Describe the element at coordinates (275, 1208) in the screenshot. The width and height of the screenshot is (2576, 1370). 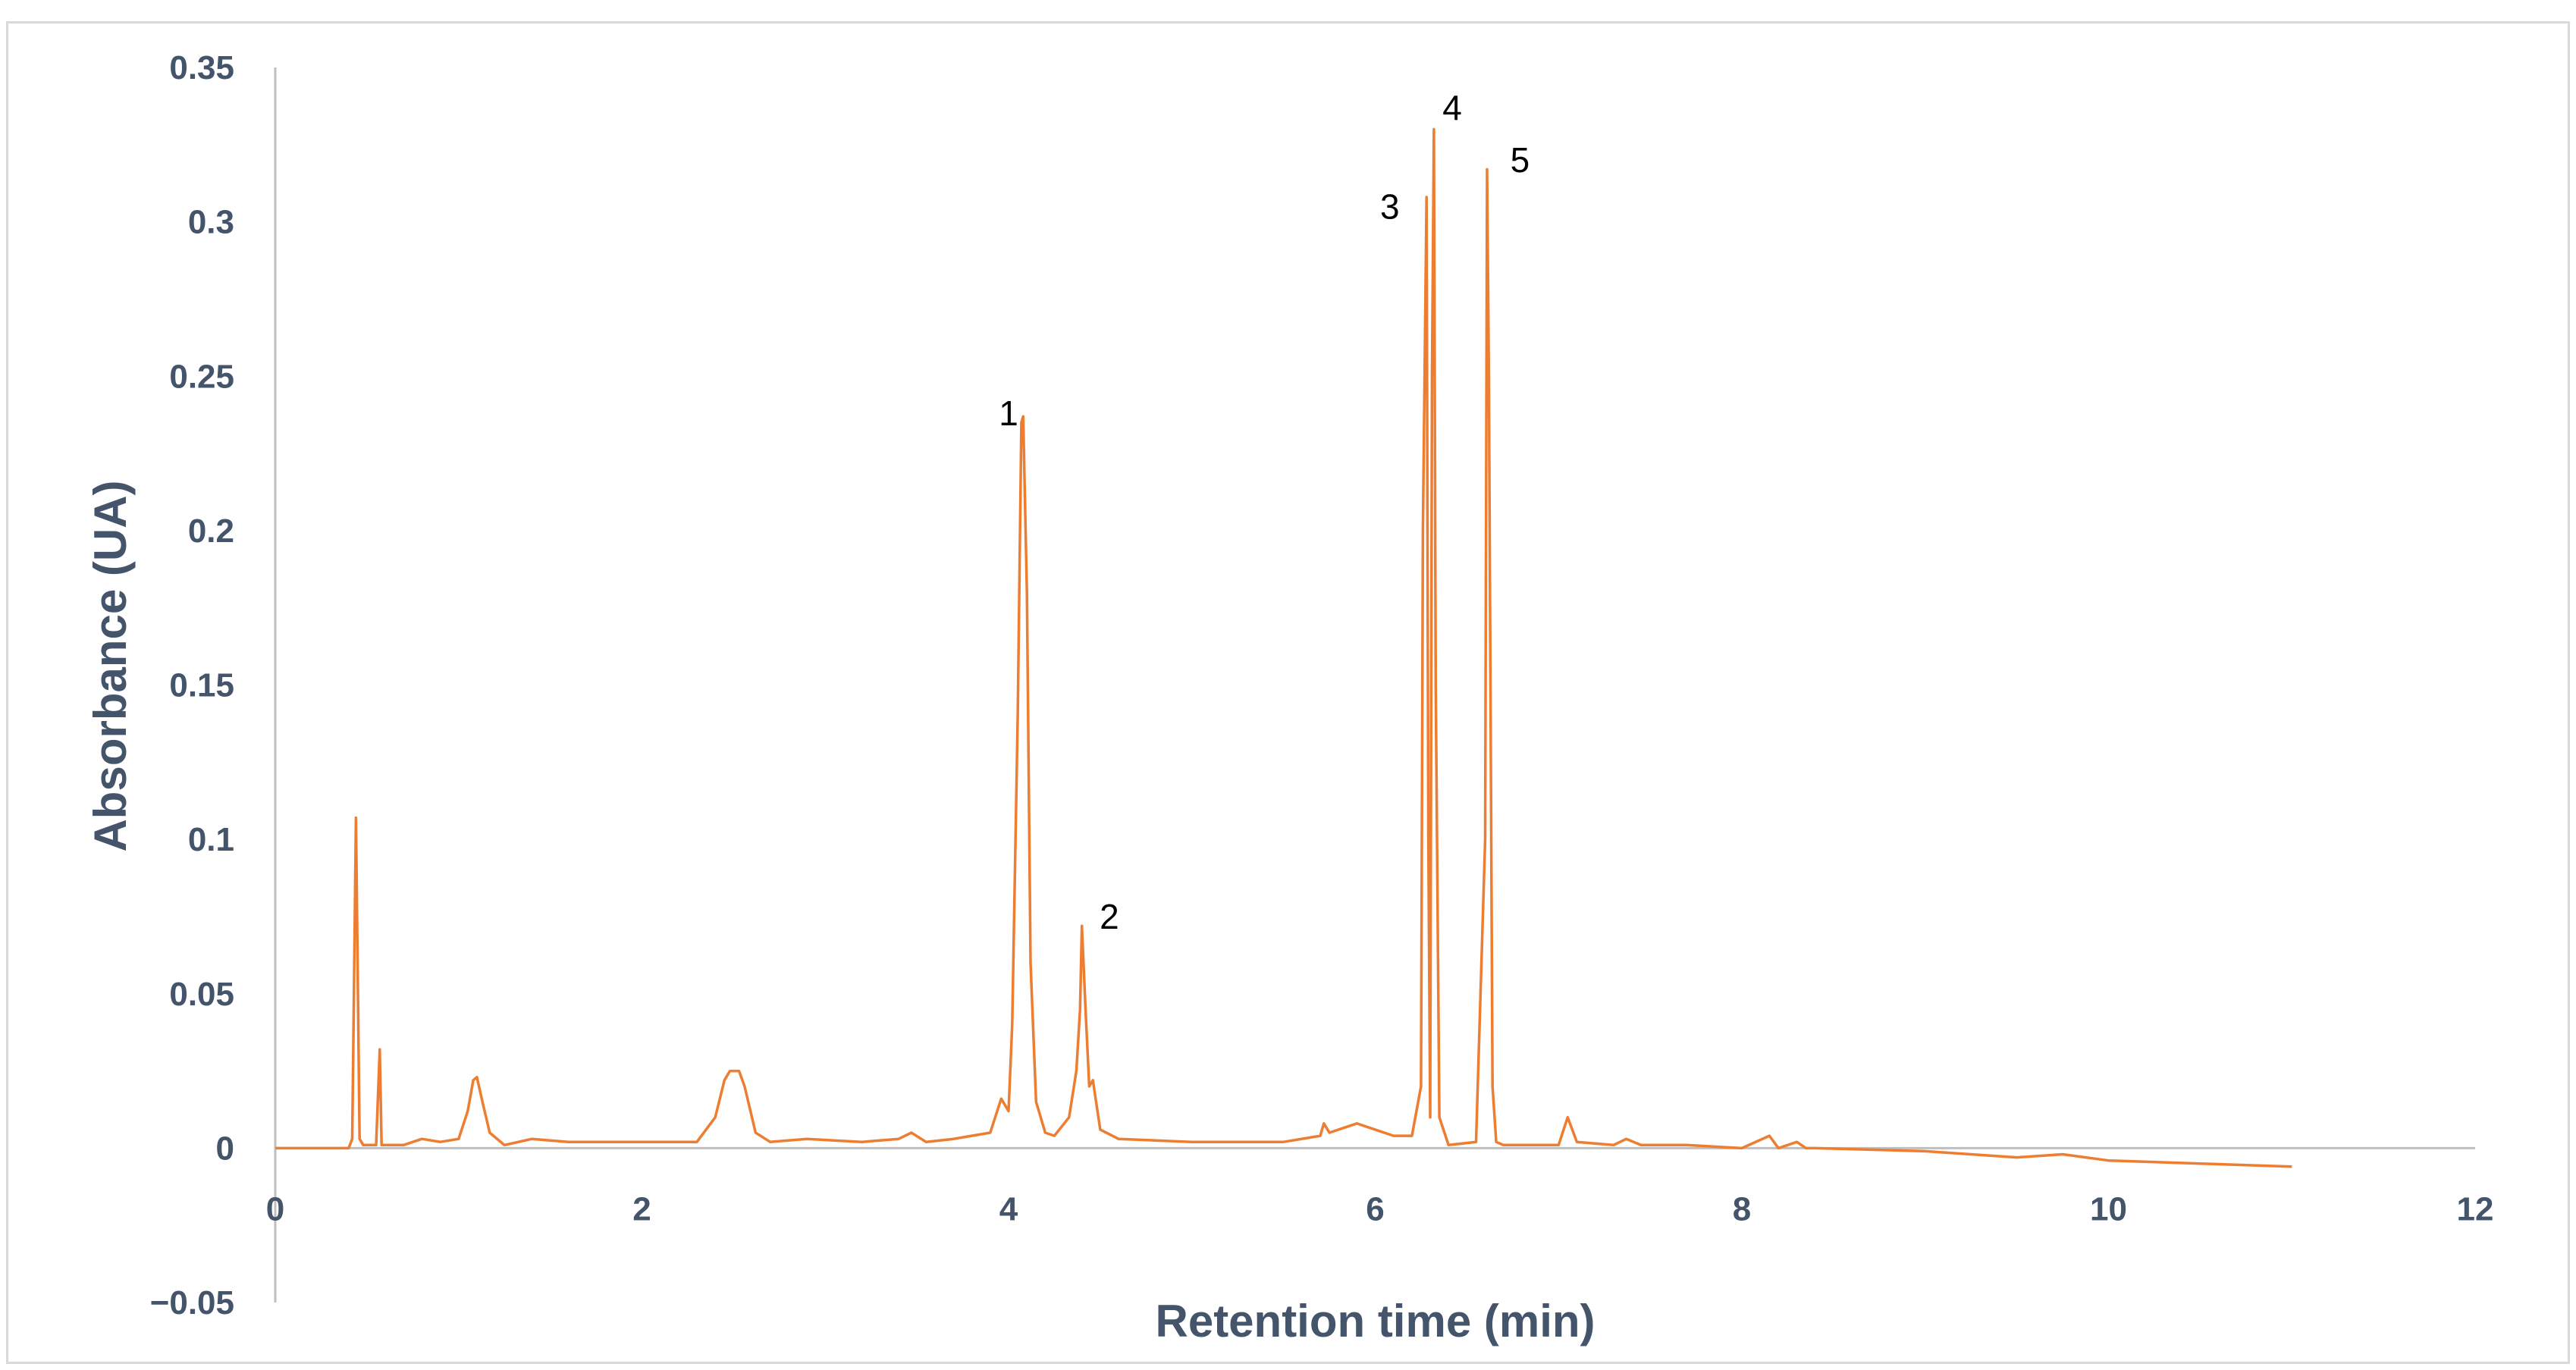
I see `x-tick-label: 0` at that location.